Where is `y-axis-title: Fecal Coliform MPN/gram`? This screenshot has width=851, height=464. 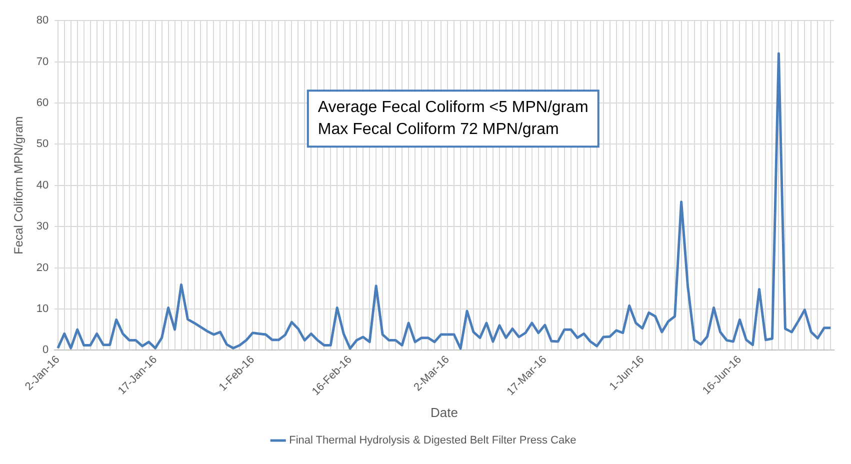
y-axis-title: Fecal Coliform MPN/gram is located at coordinates (19, 185).